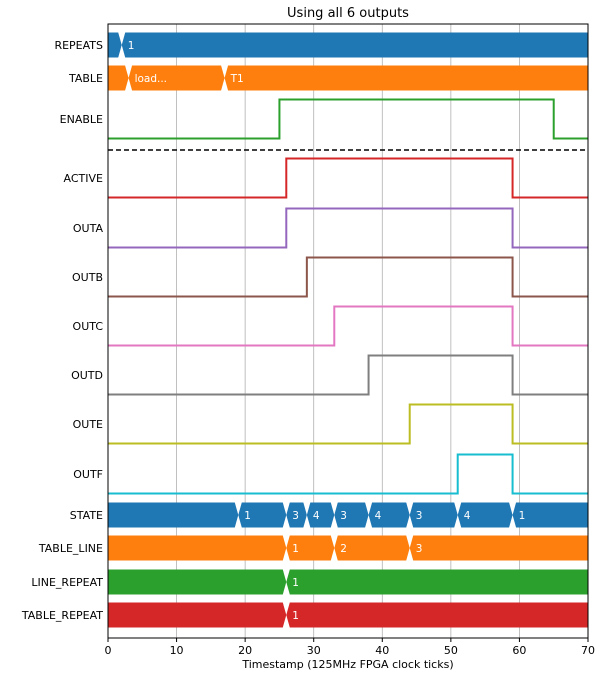 The image size is (600, 678). Describe the element at coordinates (86, 515) in the screenshot. I see `signal-label: STATE` at that location.